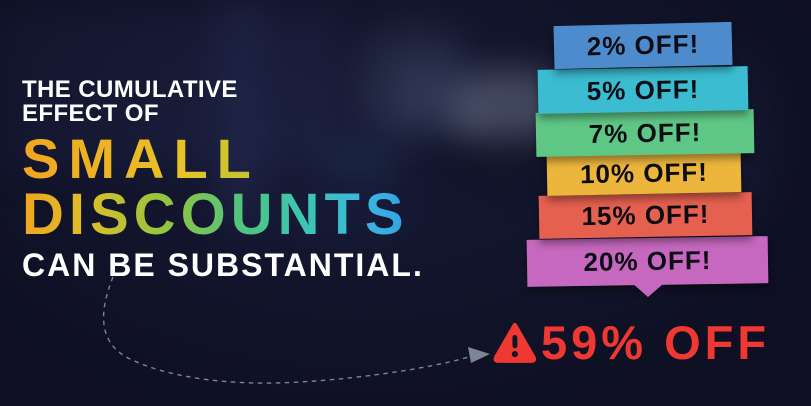  I want to click on discount-label: 15% OFF!, so click(645, 215).